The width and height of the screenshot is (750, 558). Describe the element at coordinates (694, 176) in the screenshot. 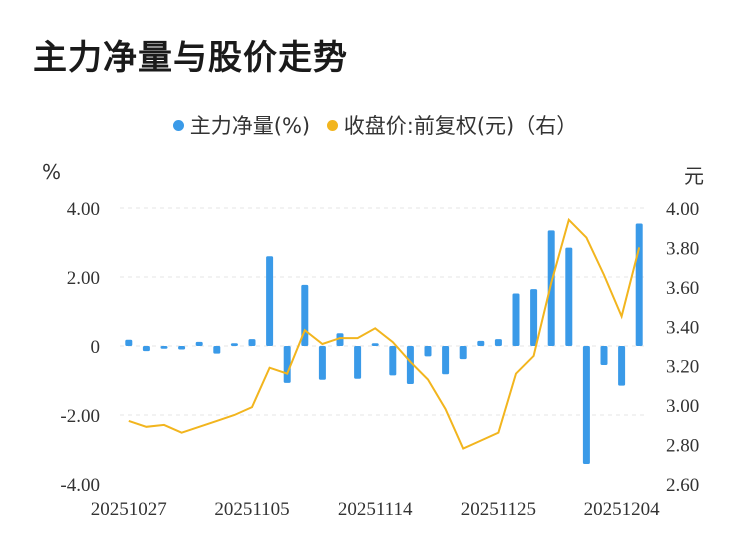

I see `right-axis-unit: 元` at that location.